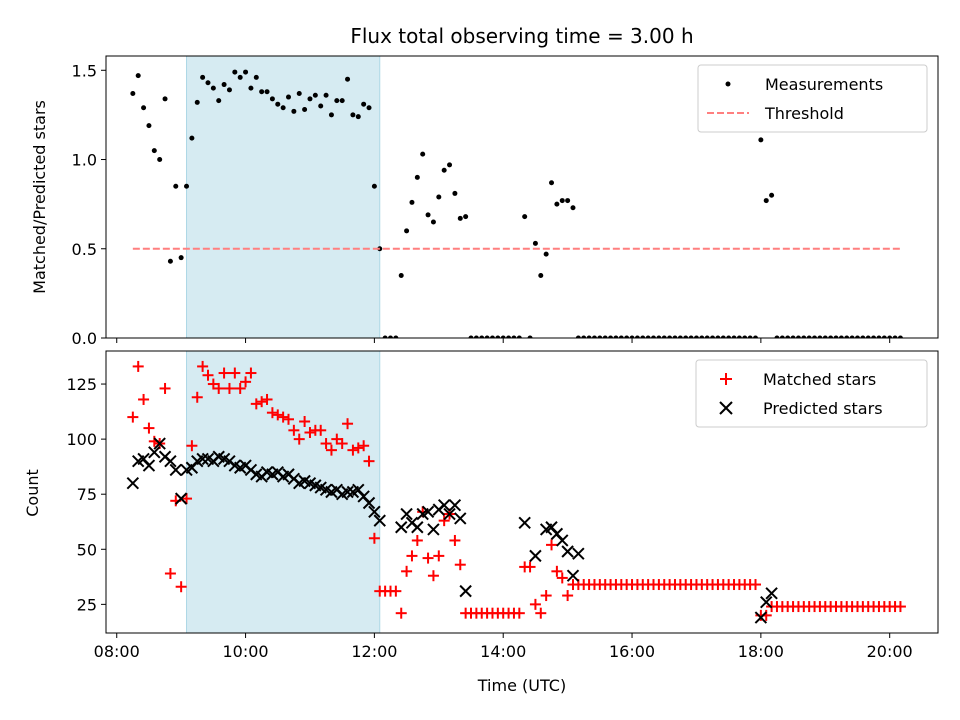  I want to click on legend-measurements-marker, so click(728, 84).